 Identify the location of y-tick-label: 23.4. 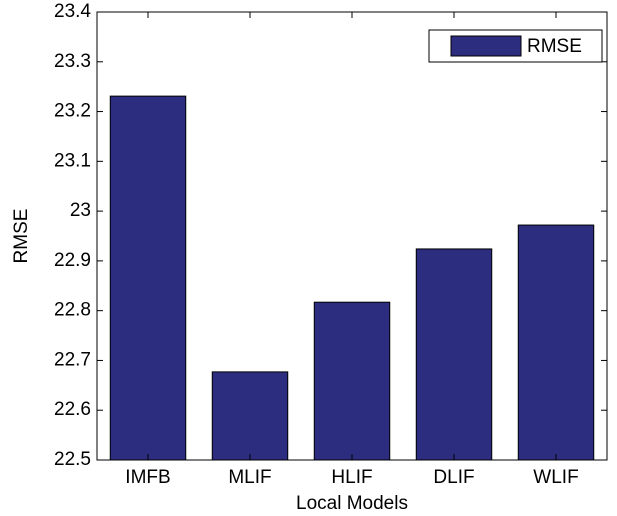
(72, 11).